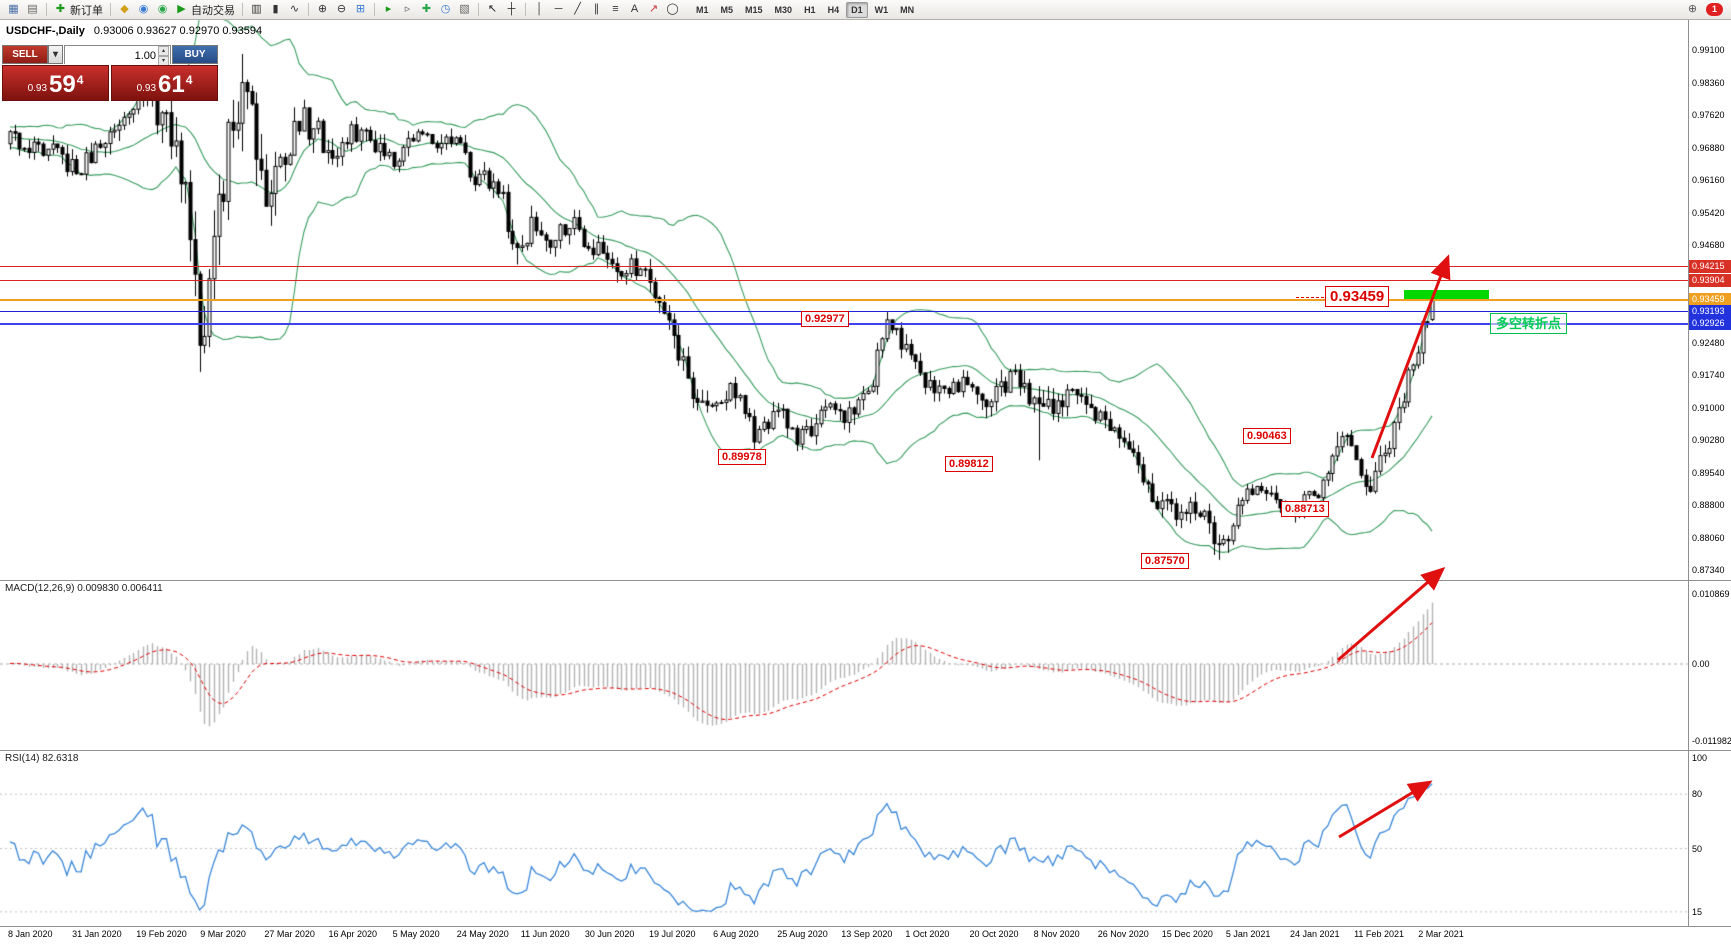  What do you see at coordinates (865, 750) in the screenshot?
I see `panel-divider-rsi` at bounding box center [865, 750].